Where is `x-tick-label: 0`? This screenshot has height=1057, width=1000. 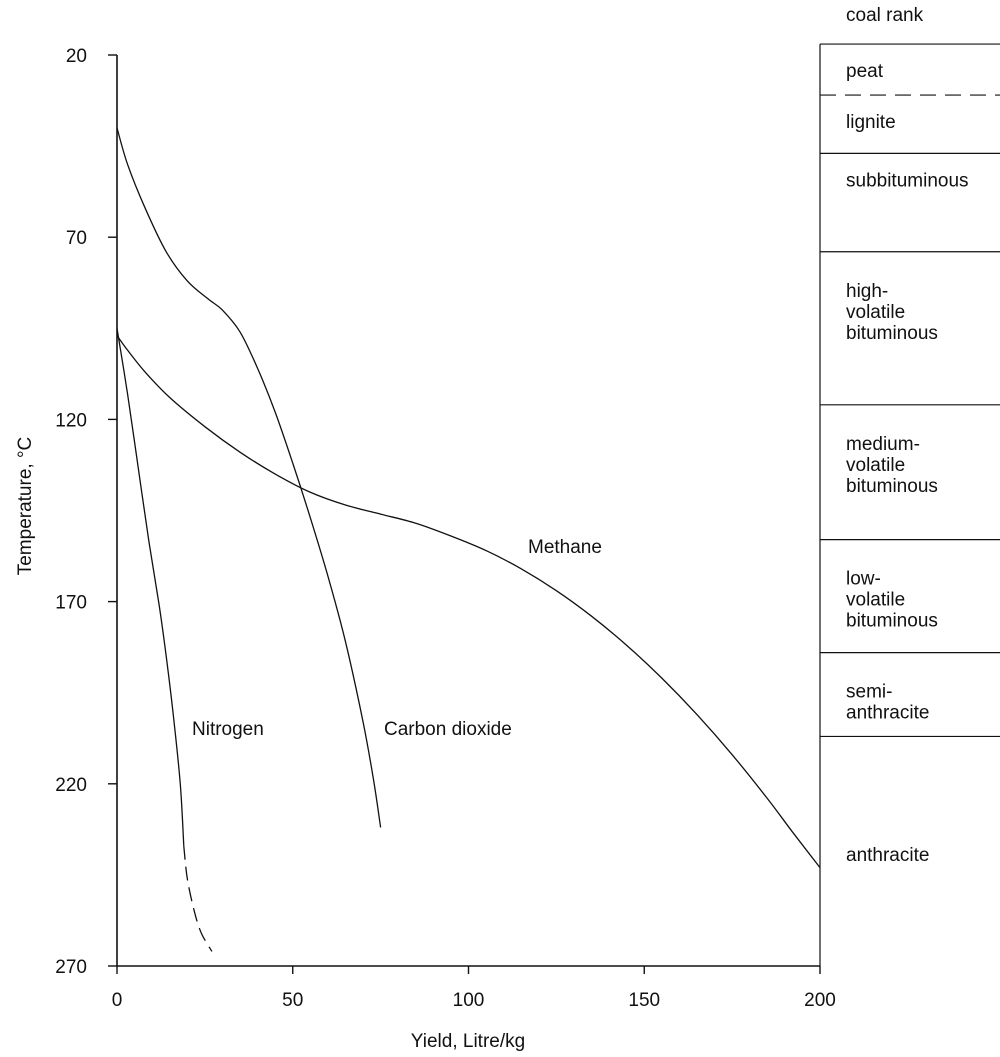
x-tick-label: 0 is located at coordinates (117, 1000).